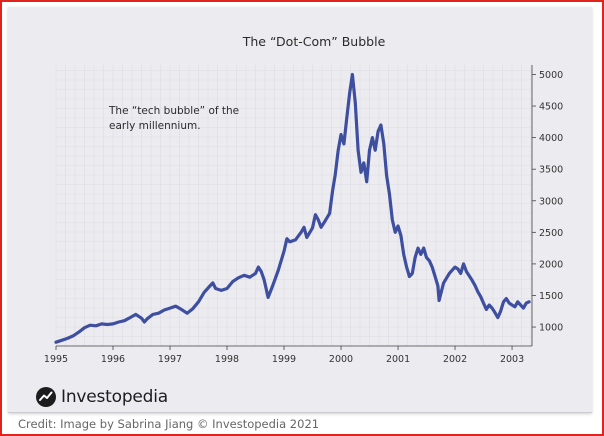 Image resolution: width=604 pixels, height=436 pixels. What do you see at coordinates (551, 107) in the screenshot?
I see `y-tick-label: 4500` at bounding box center [551, 107].